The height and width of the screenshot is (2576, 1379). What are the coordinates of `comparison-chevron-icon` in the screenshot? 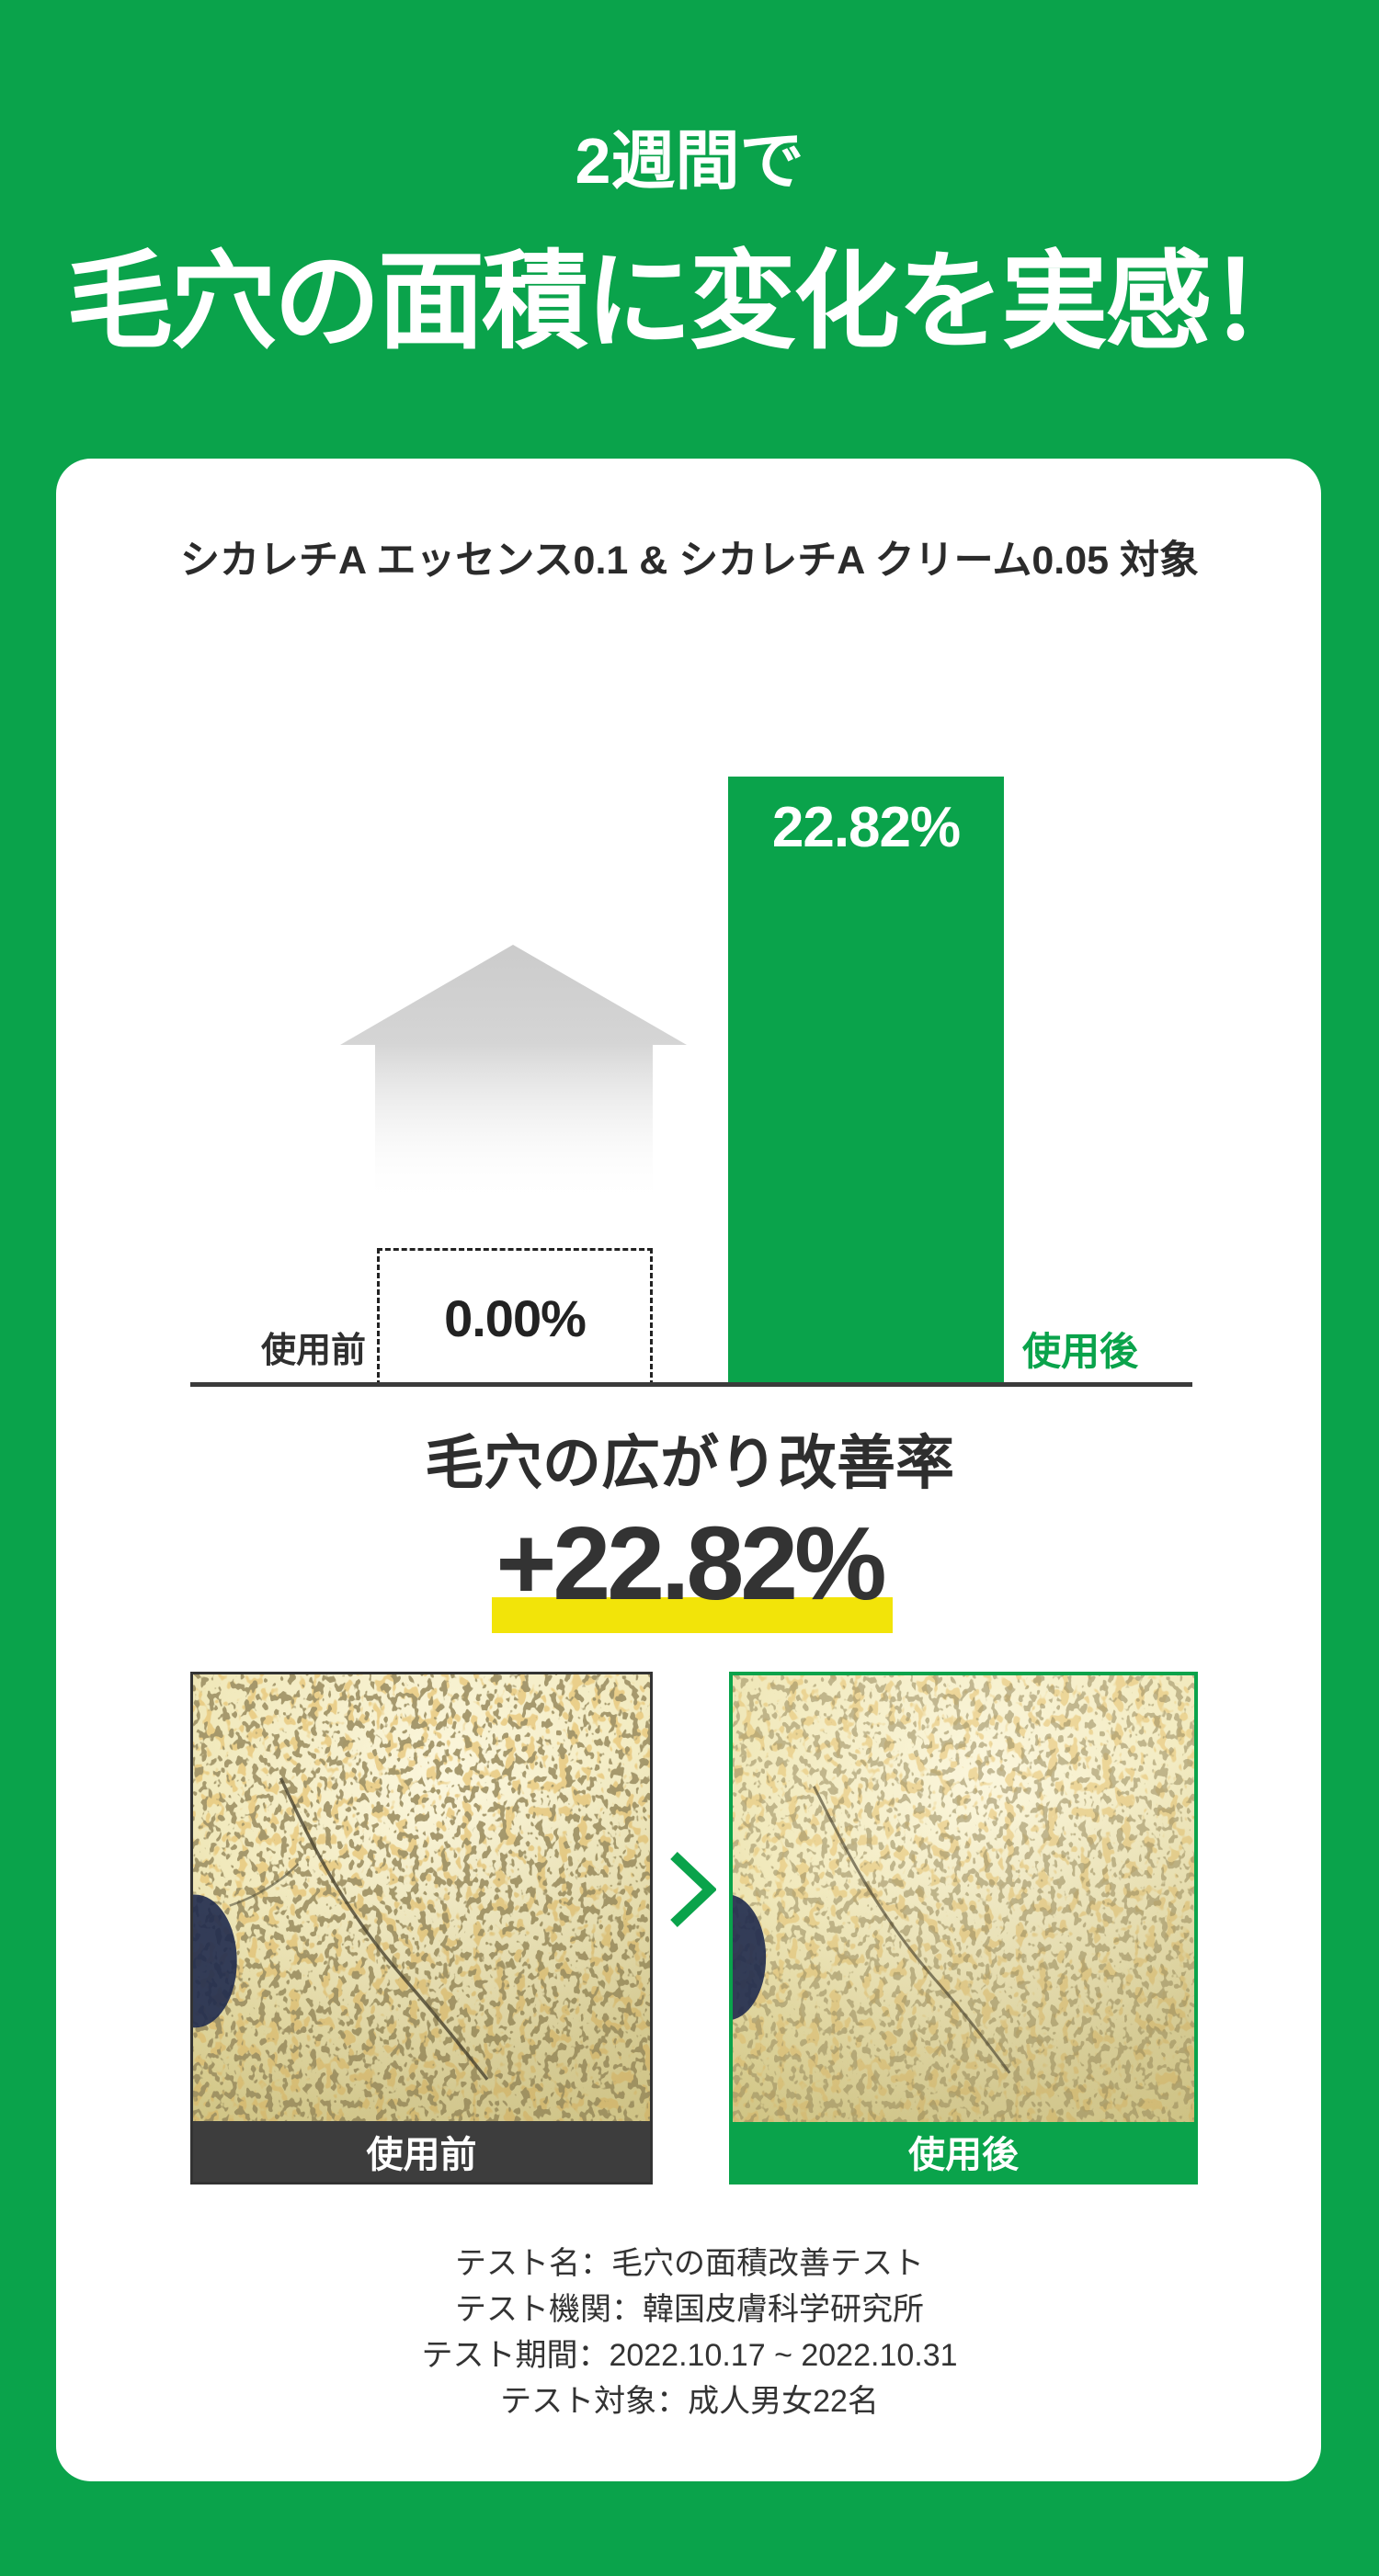 It's located at (693, 1889).